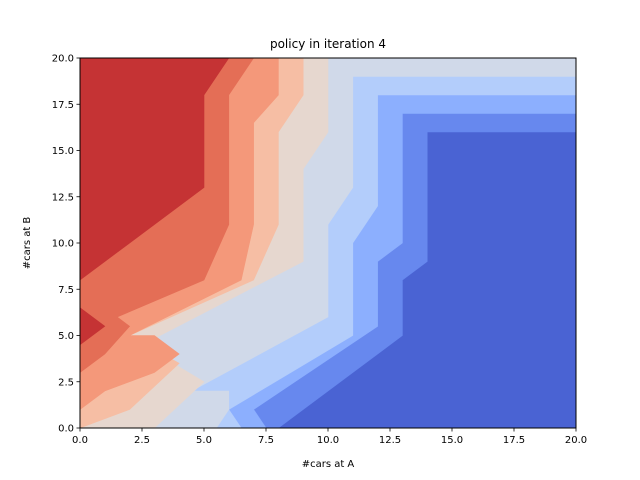  I want to click on x-tick-label: 17.5, so click(514, 440).